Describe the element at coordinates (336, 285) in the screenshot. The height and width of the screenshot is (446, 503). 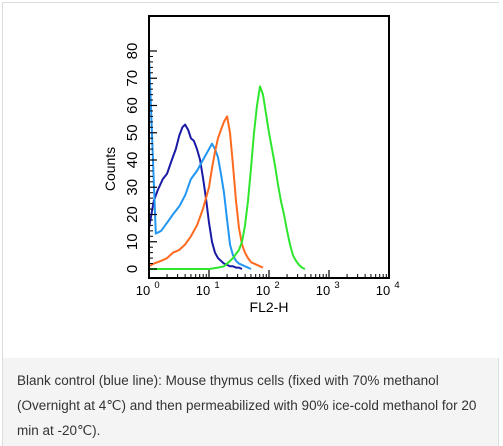
I see `x-tick-exponent: 3` at that location.